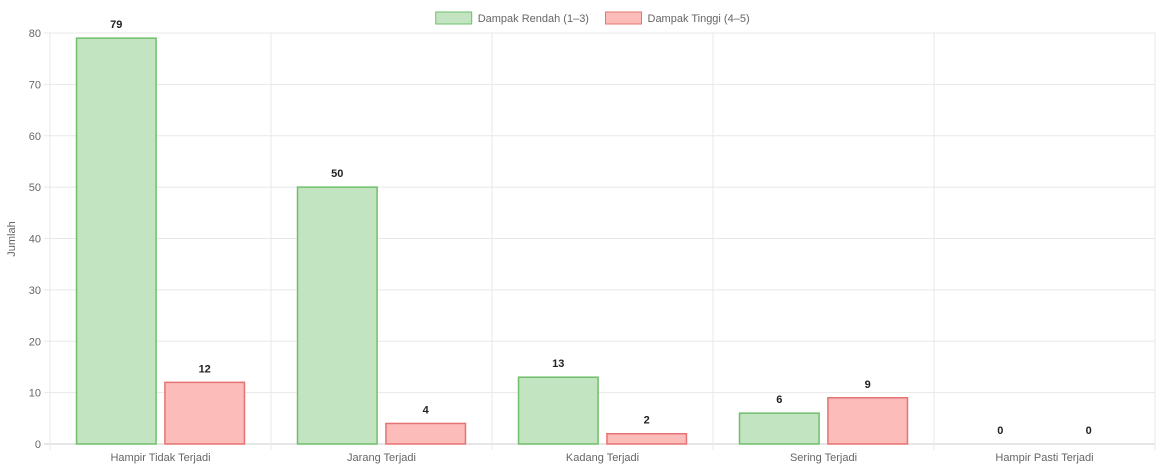 The height and width of the screenshot is (466, 1161). I want to click on y-tick-label: 10, so click(35, 394).